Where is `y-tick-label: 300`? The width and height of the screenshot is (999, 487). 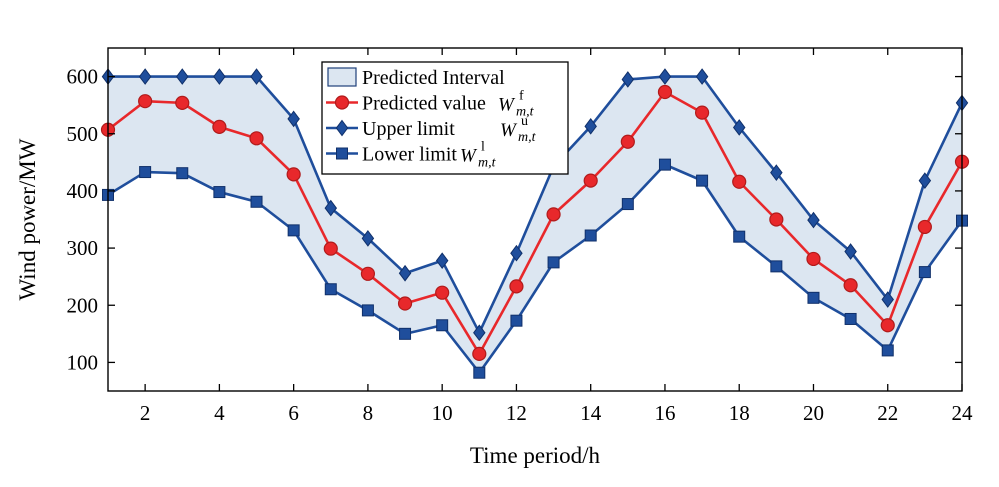
y-tick-label: 300 is located at coordinates (83, 248).